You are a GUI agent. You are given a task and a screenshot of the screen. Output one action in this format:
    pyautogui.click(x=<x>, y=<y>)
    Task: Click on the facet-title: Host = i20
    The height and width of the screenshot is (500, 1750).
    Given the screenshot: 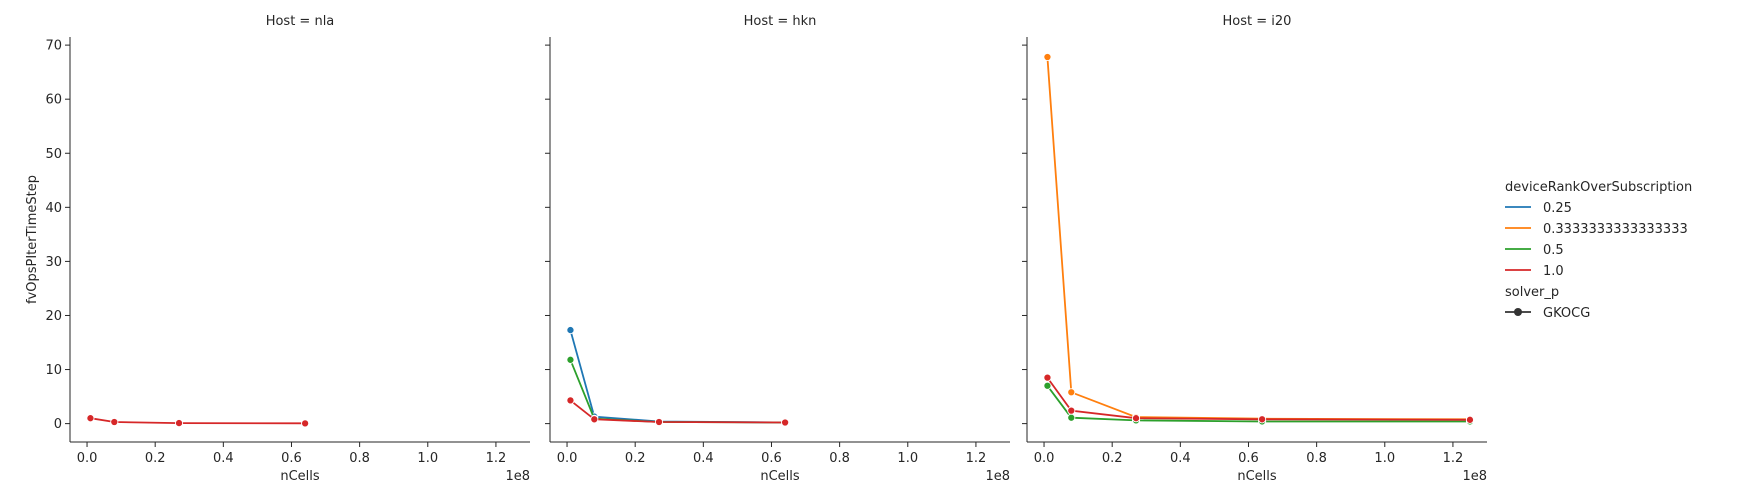 What is the action you would take?
    pyautogui.click(x=1257, y=21)
    